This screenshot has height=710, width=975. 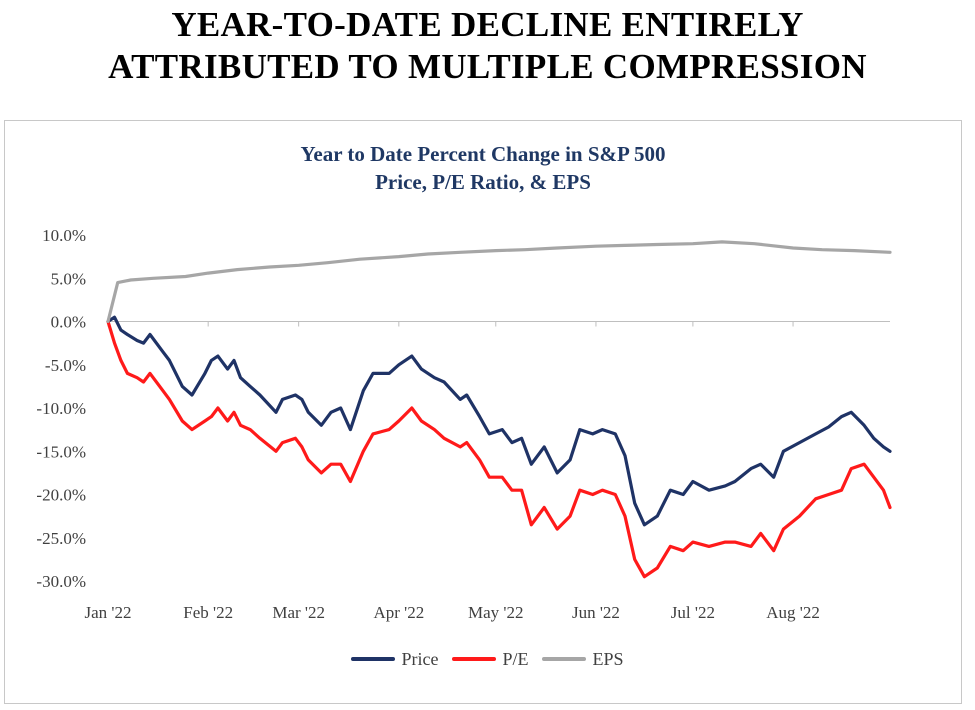 I want to click on legend: Price P/E EPS, so click(x=487, y=659).